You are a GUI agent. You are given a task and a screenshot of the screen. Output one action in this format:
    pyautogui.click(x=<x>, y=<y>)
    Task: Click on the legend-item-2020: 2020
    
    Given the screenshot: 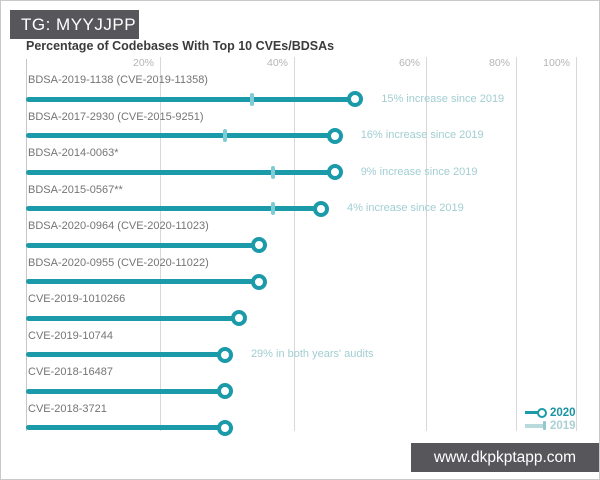 What is the action you would take?
    pyautogui.click(x=550, y=412)
    